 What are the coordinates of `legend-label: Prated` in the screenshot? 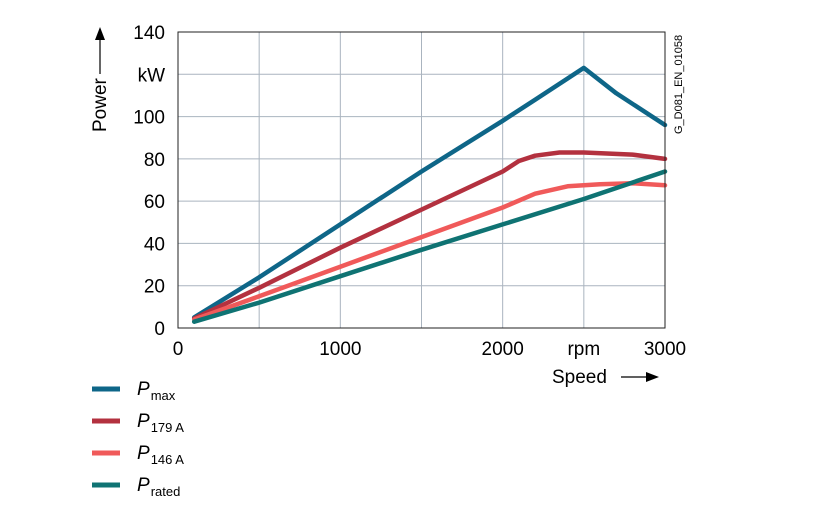 It's located at (158, 487).